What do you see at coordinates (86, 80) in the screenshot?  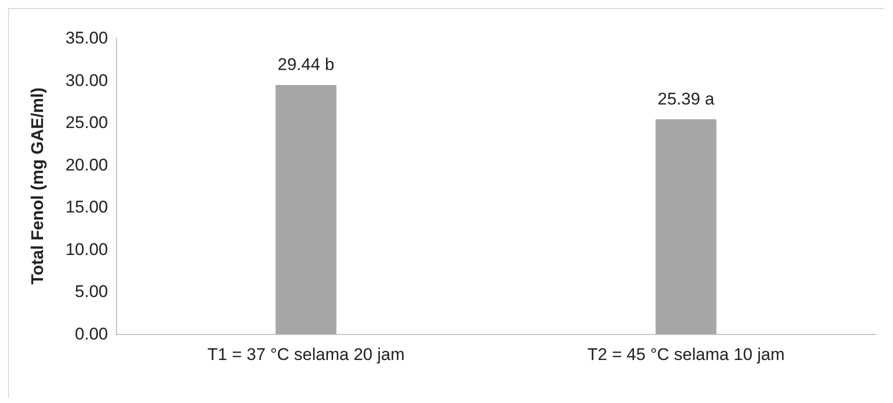 I see `y-tick-label: 30.00` at bounding box center [86, 80].